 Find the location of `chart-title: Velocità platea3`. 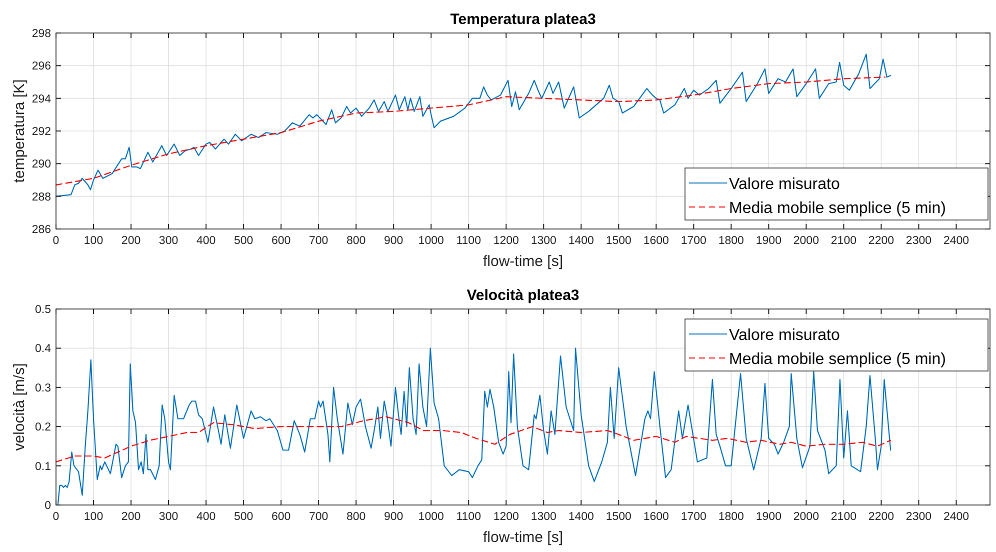

chart-title: Velocità platea3 is located at coordinates (523, 295).